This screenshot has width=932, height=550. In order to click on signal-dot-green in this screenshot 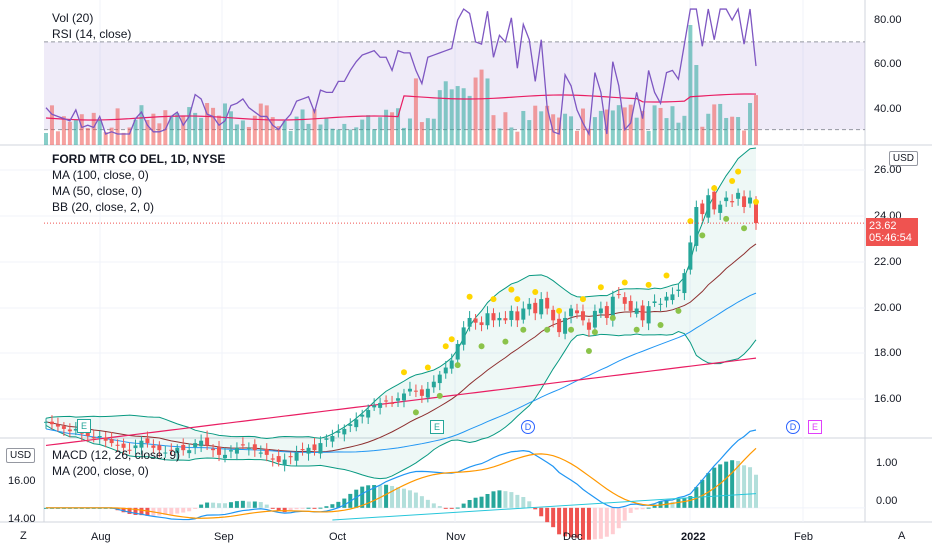, I will do `click(726, 218)`.